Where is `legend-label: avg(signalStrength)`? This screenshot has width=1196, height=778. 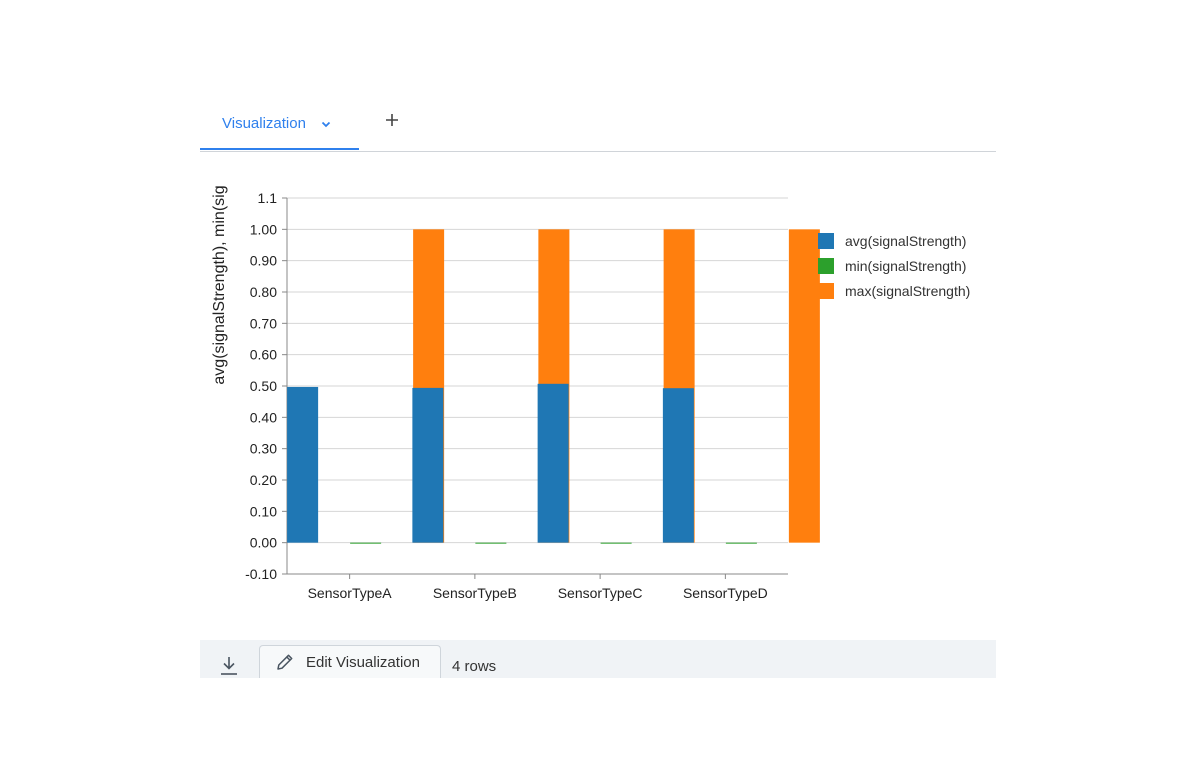
legend-label: avg(signalStrength) is located at coordinates (905, 241).